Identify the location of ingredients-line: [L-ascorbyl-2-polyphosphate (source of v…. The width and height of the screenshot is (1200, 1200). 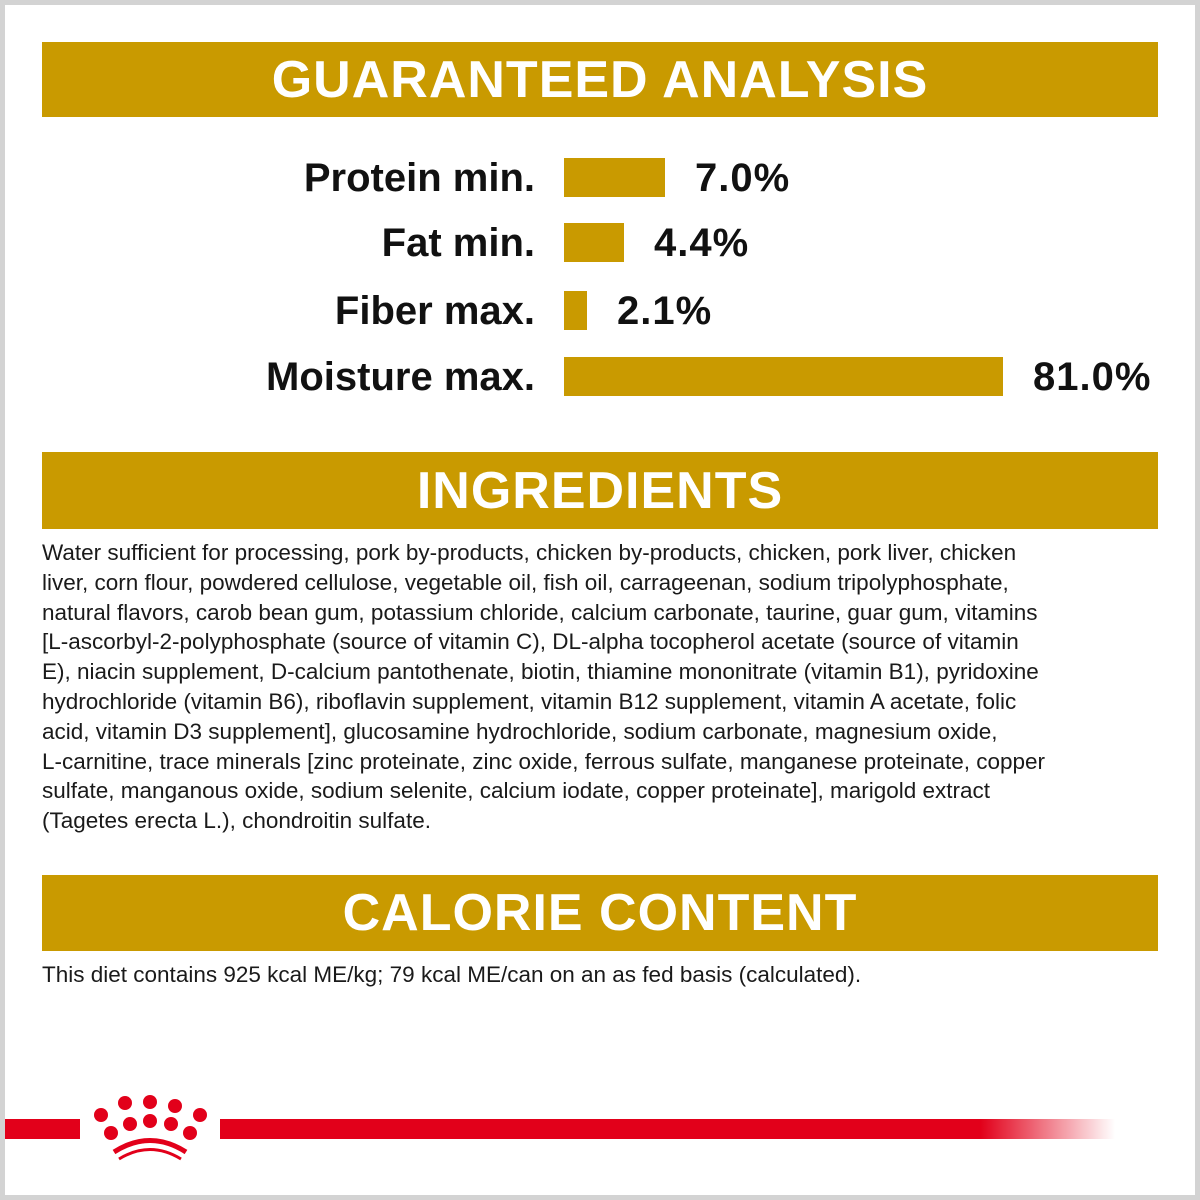
(530, 642).